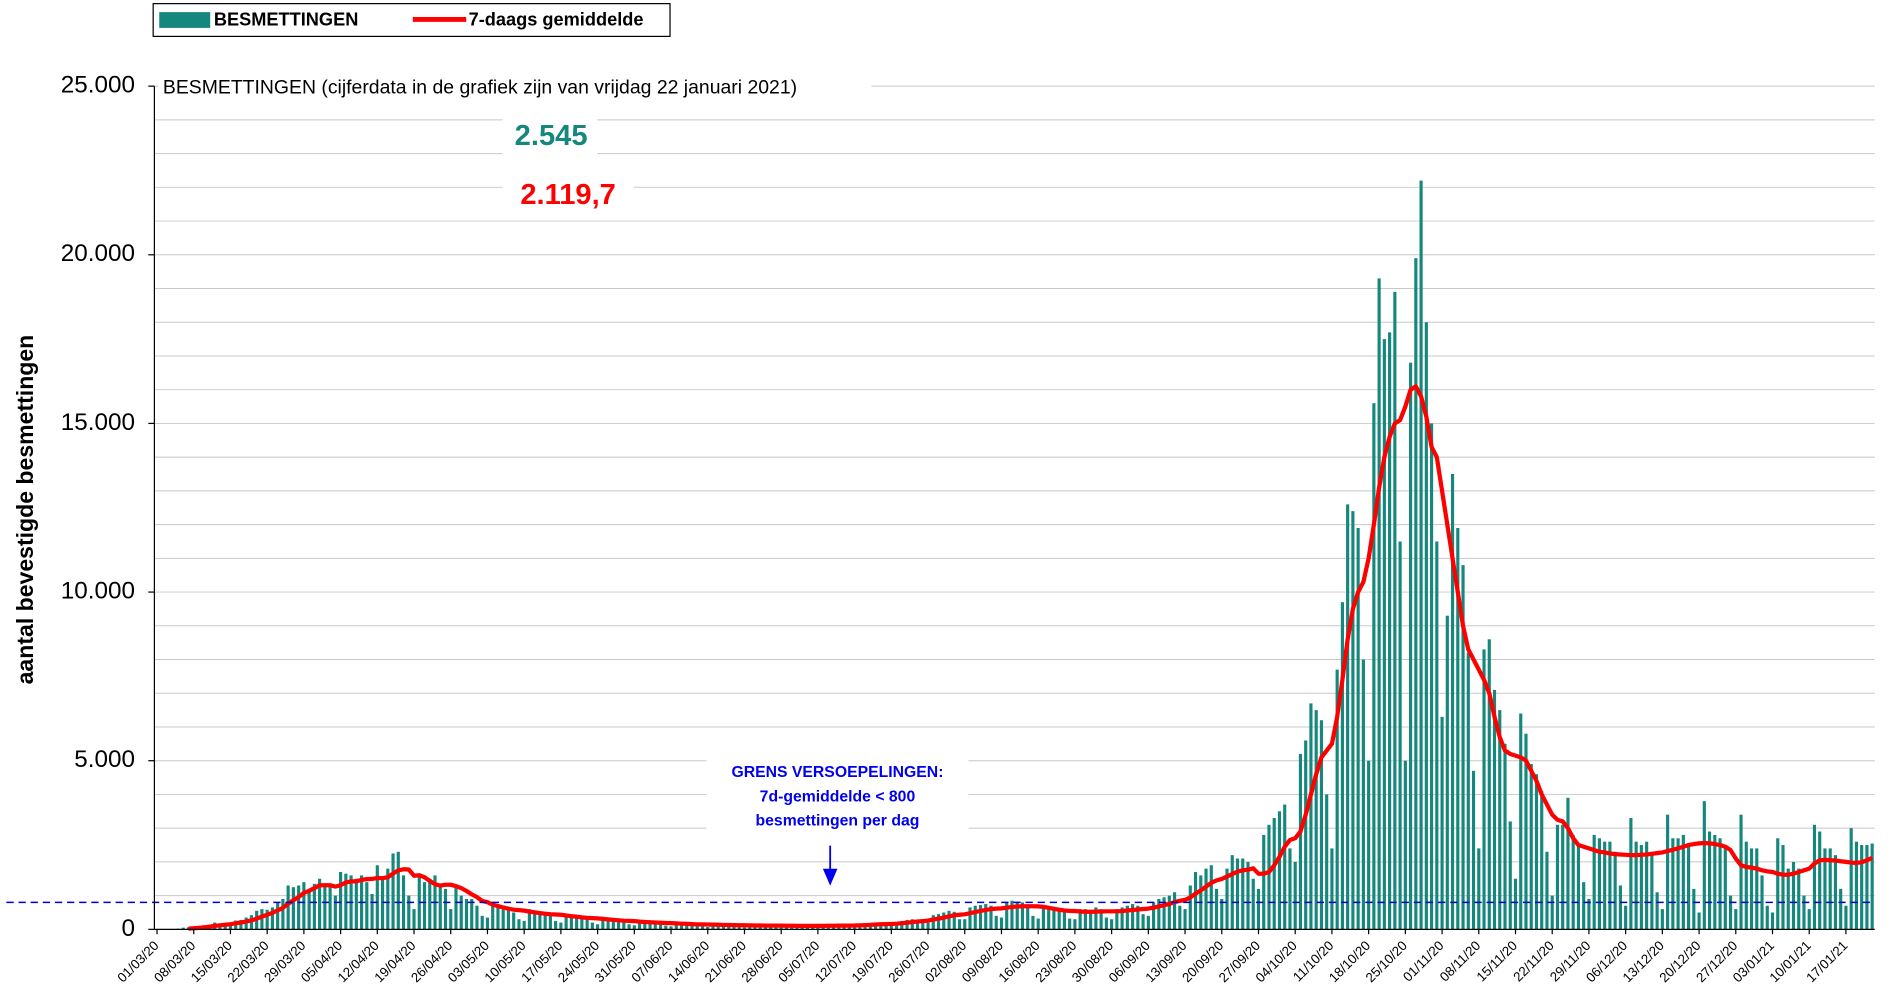 The image size is (1903, 1007). What do you see at coordinates (838, 821) in the screenshot?
I see `annotation: besmettingen per dag` at bounding box center [838, 821].